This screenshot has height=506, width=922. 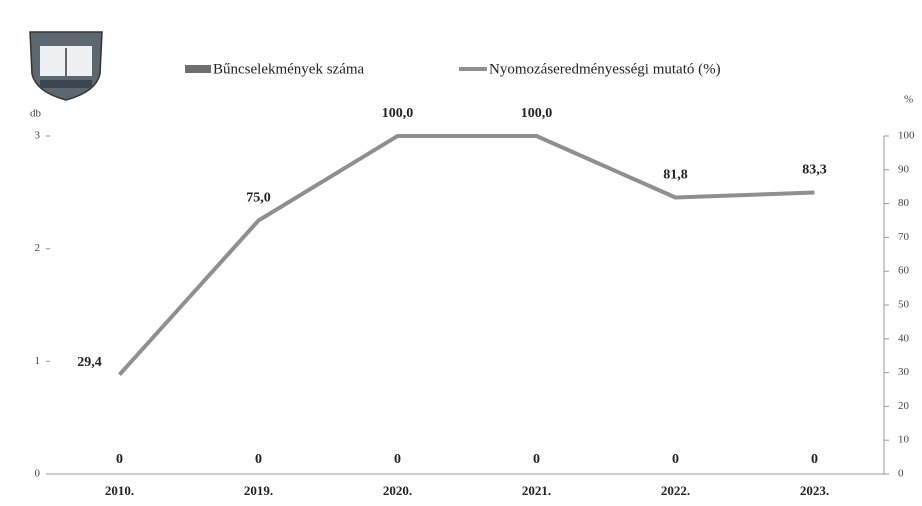 What do you see at coordinates (397, 490) in the screenshot?
I see `x-tick-label: 2020.` at bounding box center [397, 490].